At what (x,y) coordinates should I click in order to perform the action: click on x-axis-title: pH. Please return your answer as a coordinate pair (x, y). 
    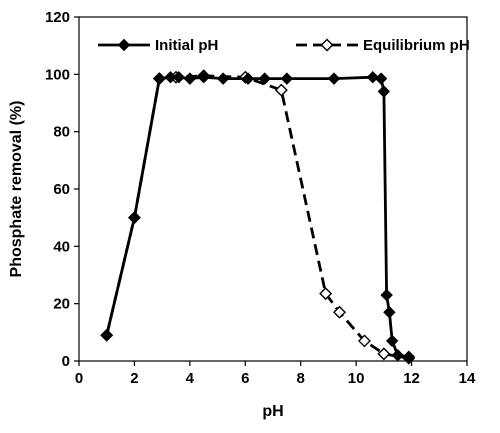
    Looking at the image, I should click on (272, 411).